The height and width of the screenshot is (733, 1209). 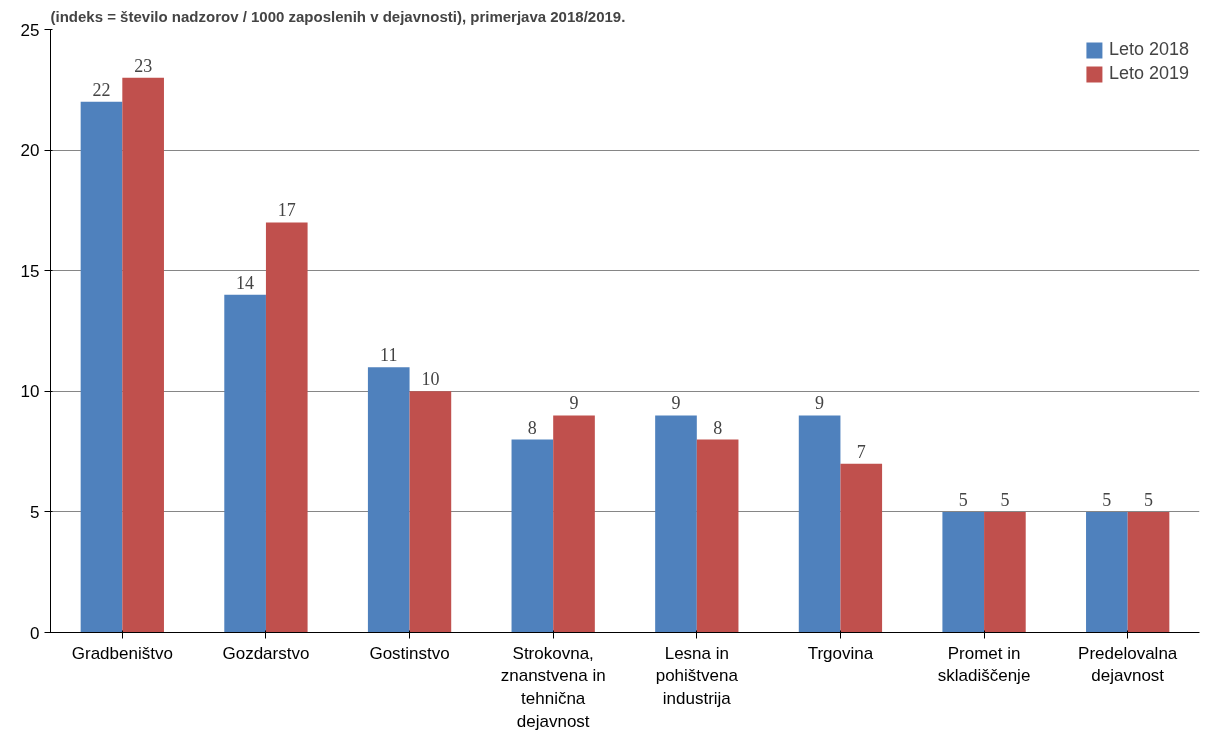 What do you see at coordinates (861, 451) in the screenshot?
I see `data-label: 7` at bounding box center [861, 451].